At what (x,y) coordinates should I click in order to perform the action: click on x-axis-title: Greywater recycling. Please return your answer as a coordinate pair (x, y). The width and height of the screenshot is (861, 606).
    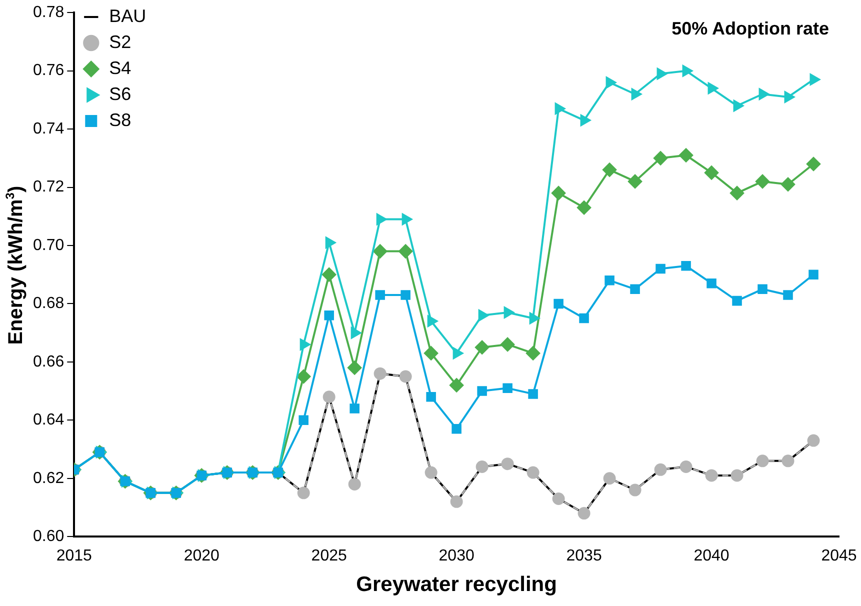
    Looking at the image, I should click on (456, 584).